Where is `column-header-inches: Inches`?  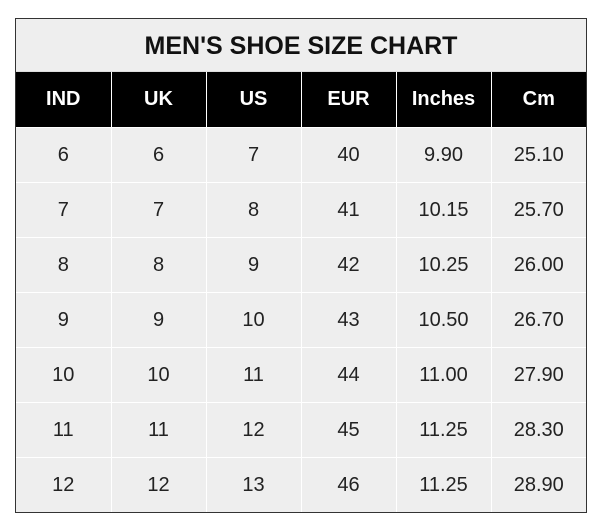
column-header-inches: Inches is located at coordinates (443, 100).